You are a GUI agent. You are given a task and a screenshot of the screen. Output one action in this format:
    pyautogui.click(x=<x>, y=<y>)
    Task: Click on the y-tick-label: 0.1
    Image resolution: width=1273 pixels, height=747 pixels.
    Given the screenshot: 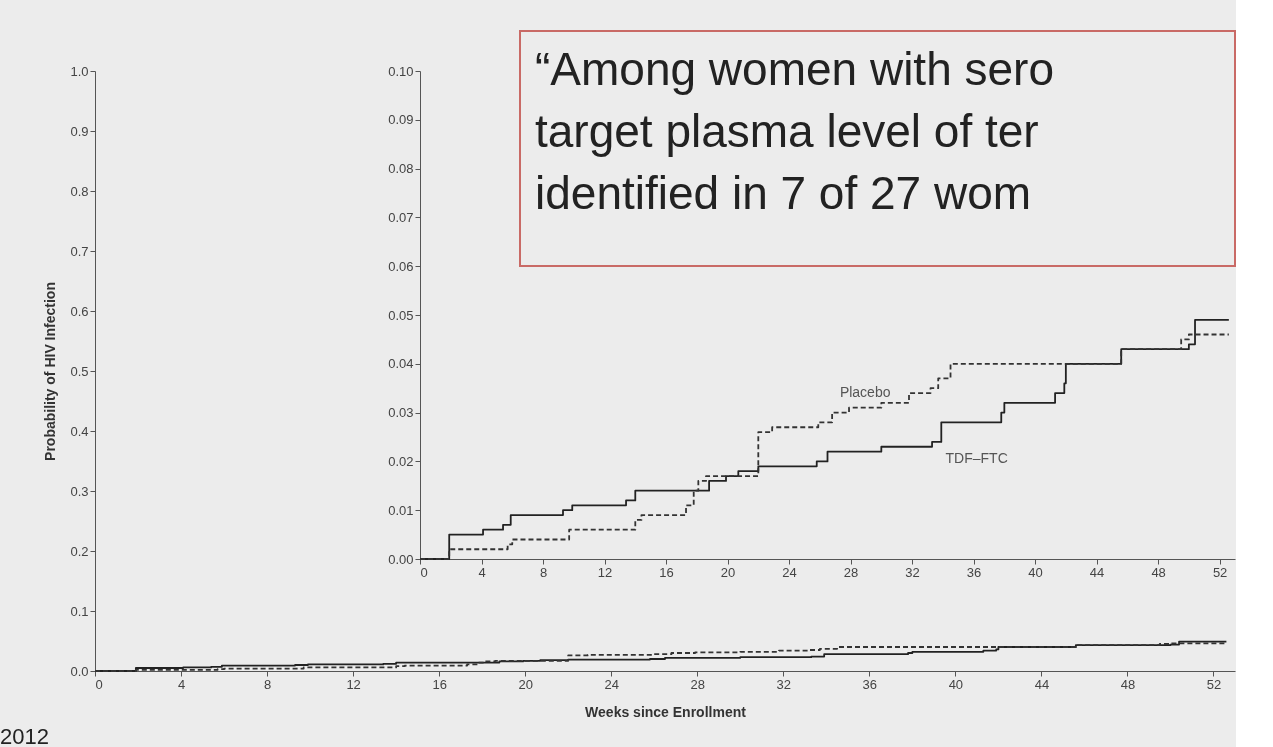 What is the action you would take?
    pyautogui.click(x=79, y=611)
    